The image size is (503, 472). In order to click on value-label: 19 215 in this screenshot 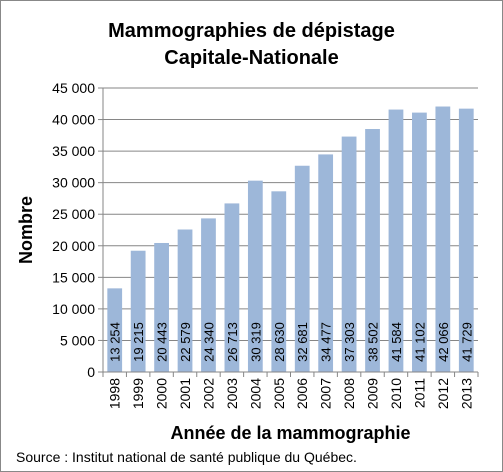, I will do `click(138, 342)`.